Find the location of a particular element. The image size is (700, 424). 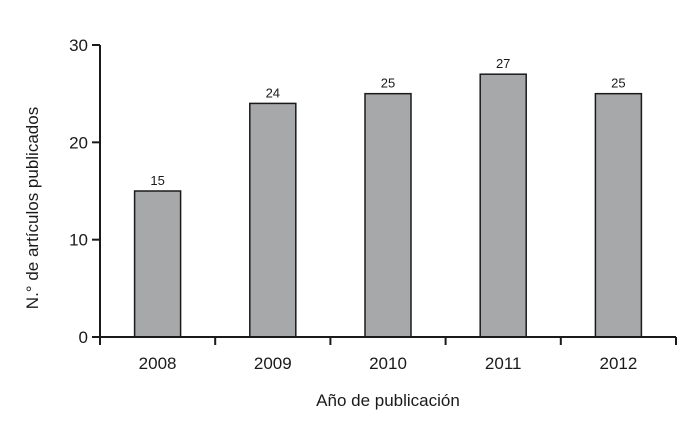

x-axis-title: Año de publicación is located at coordinates (388, 400).